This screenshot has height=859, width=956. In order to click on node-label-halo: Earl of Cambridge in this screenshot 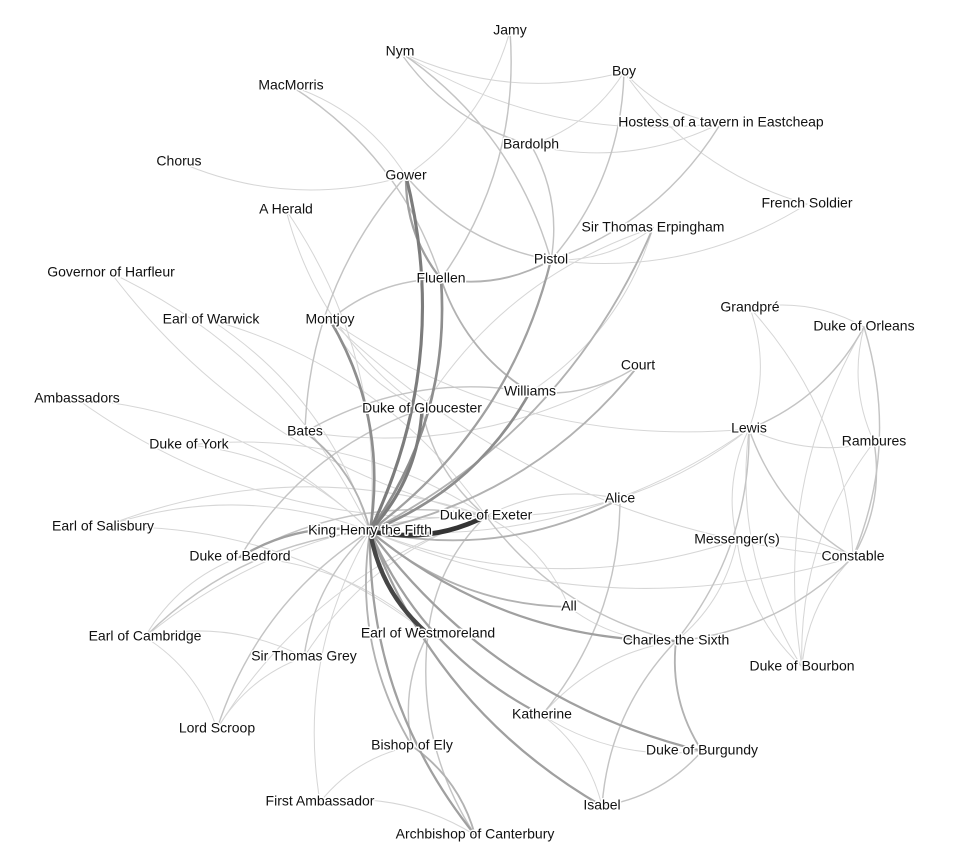, I will do `click(145, 636)`.